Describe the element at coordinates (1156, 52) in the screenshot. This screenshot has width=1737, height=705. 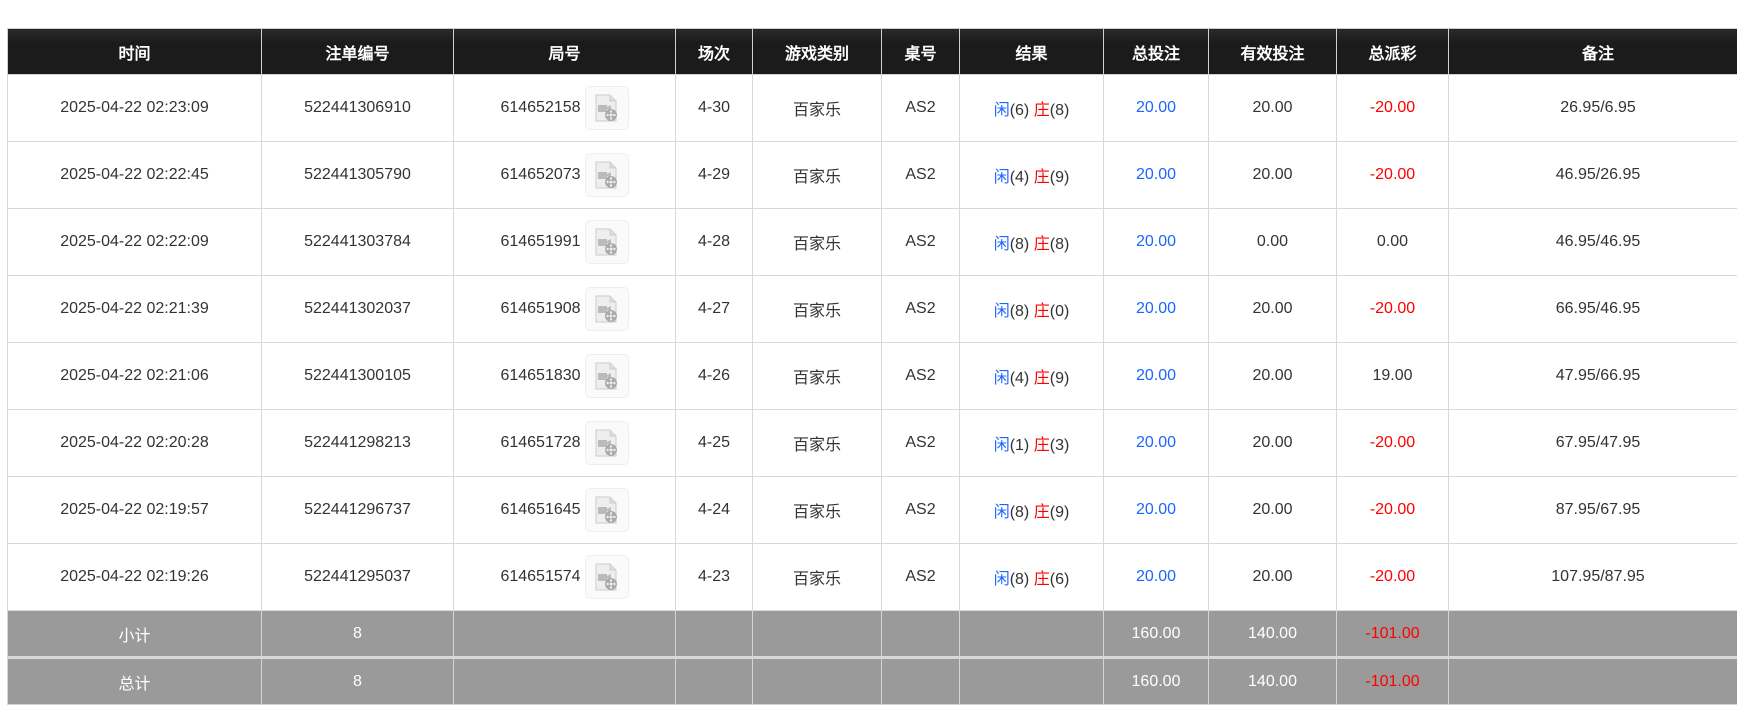
I see `column-header-total-bet: 总投注` at that location.